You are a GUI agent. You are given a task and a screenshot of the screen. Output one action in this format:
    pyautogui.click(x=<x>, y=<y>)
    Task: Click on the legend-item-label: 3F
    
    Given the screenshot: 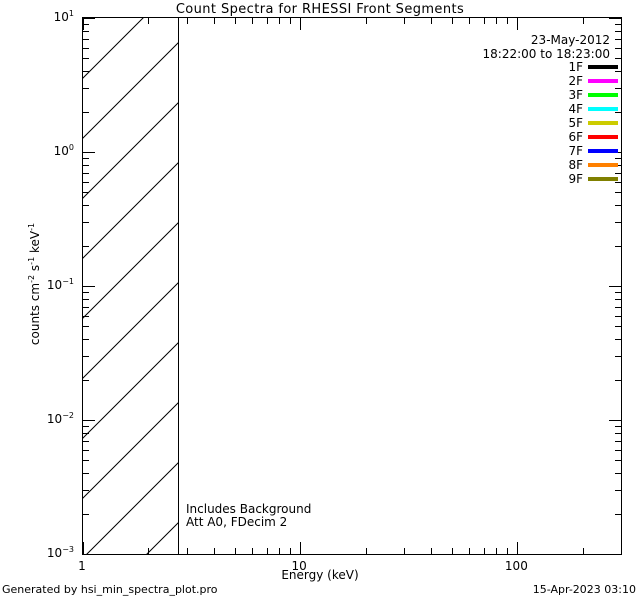 What is the action you would take?
    pyautogui.click(x=575, y=95)
    